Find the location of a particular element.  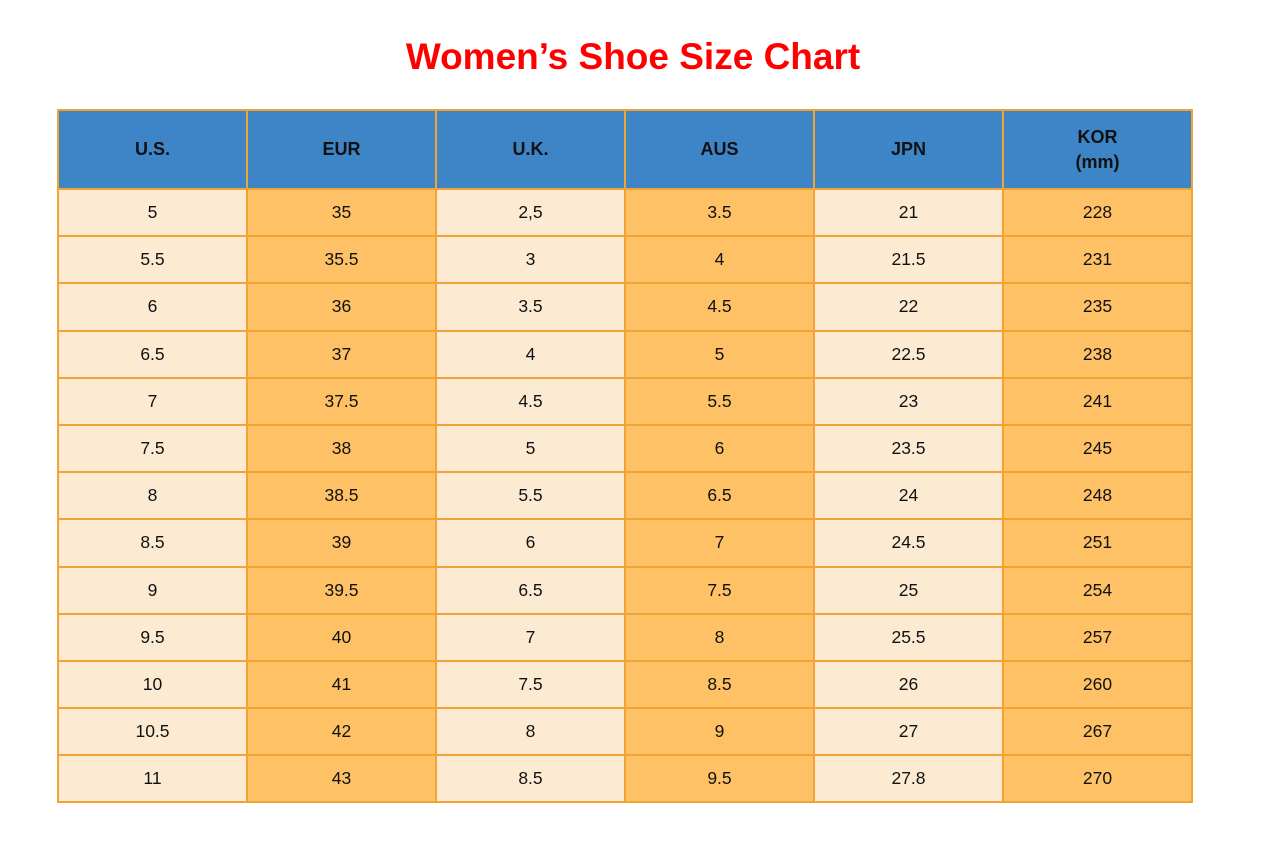

table-cell: 228 is located at coordinates (1097, 212).